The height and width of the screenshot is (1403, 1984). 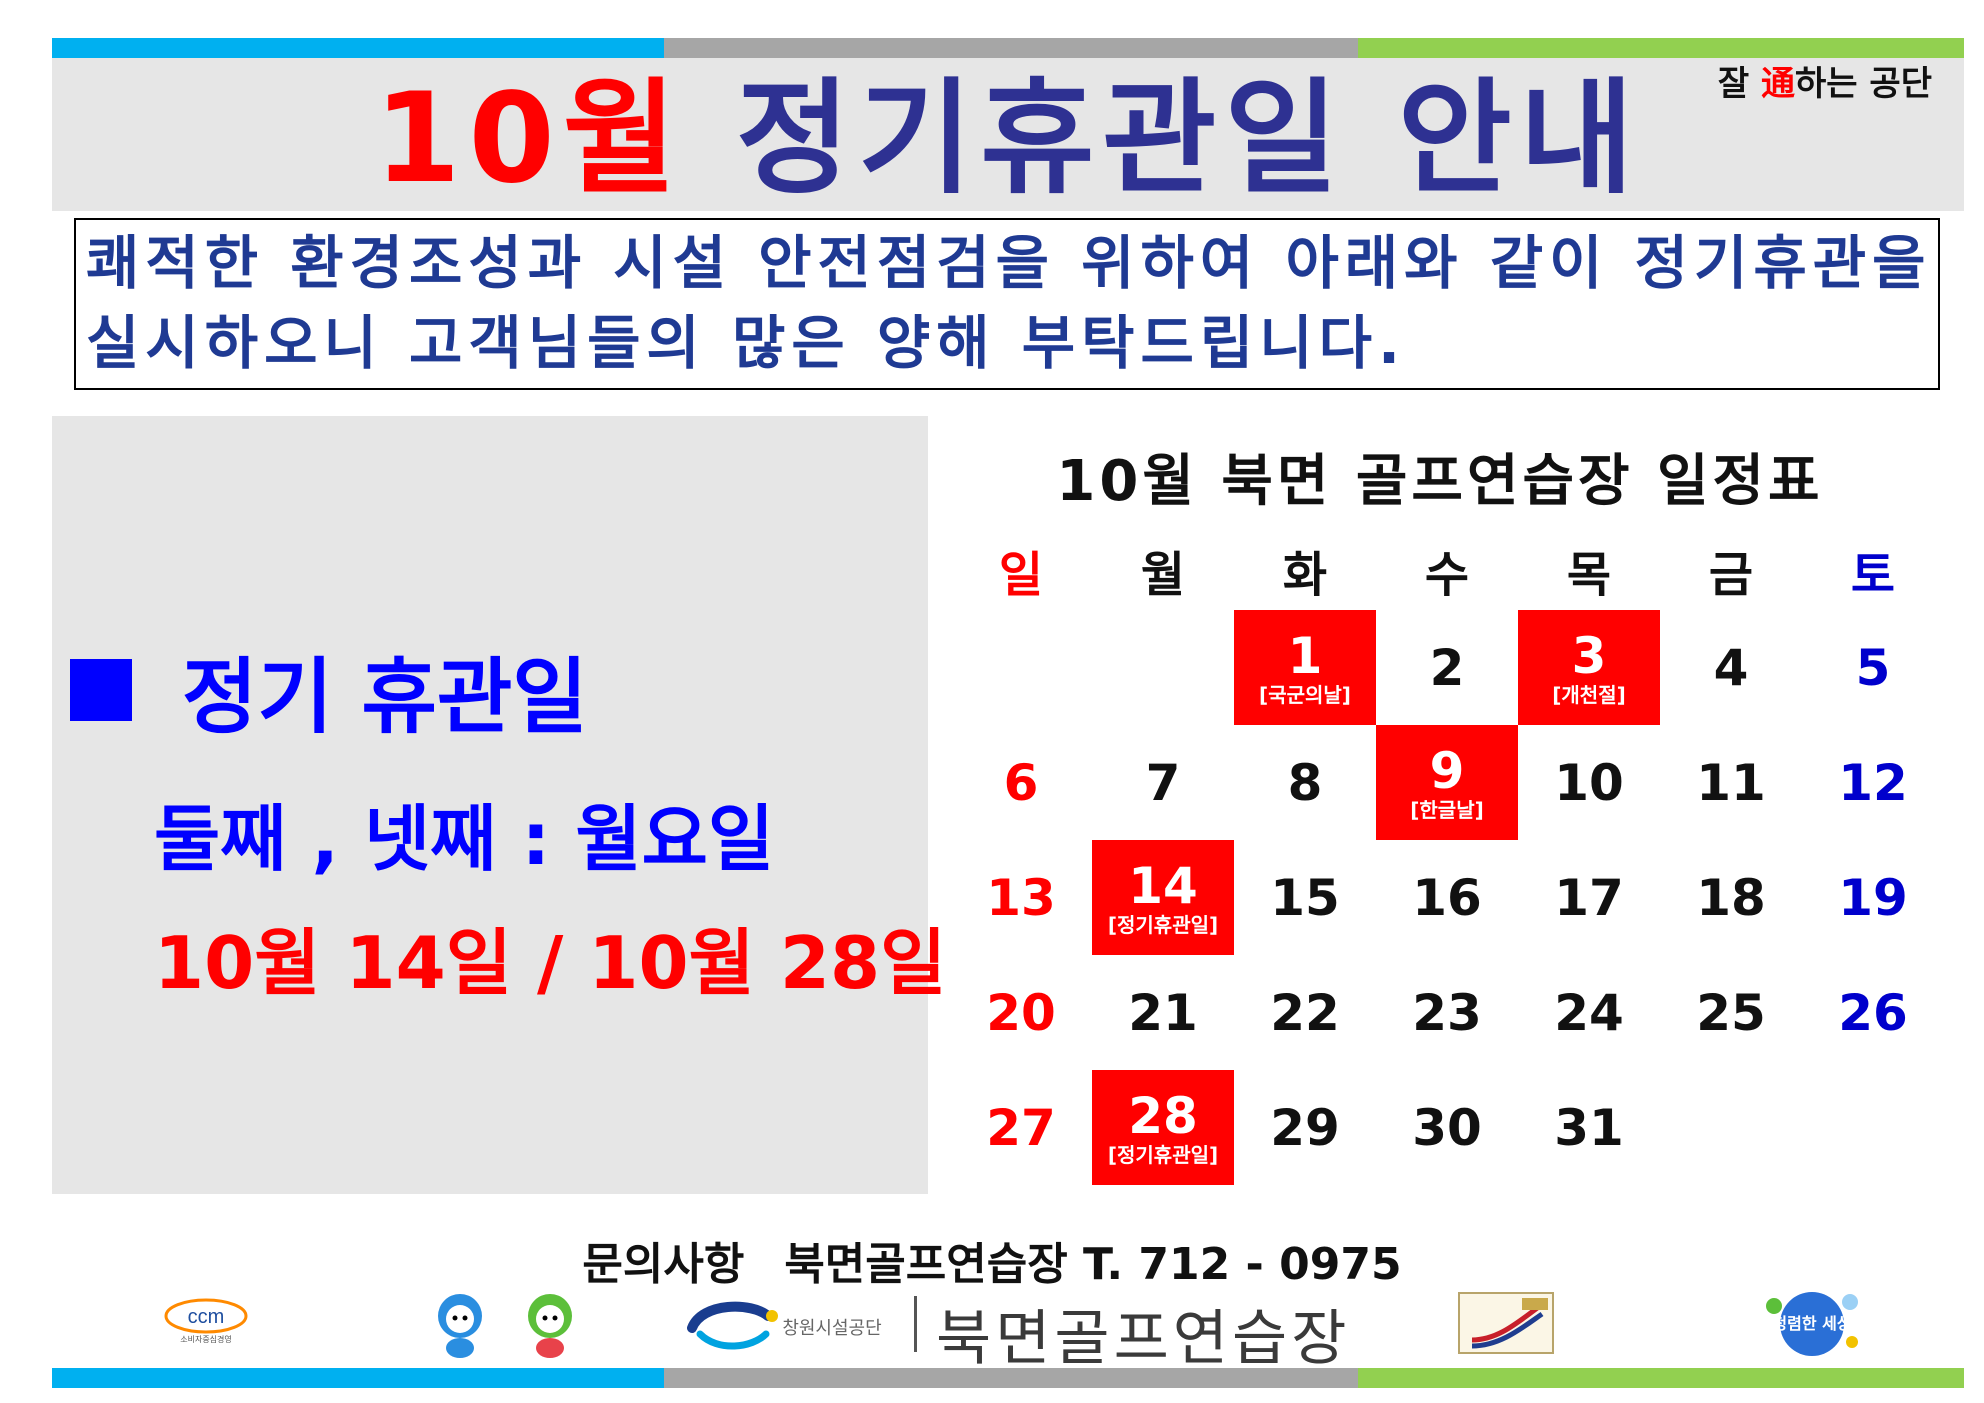 What do you see at coordinates (1440, 481) in the screenshot?
I see `calendar-title: 10월 북면 골프연습장 일정표` at bounding box center [1440, 481].